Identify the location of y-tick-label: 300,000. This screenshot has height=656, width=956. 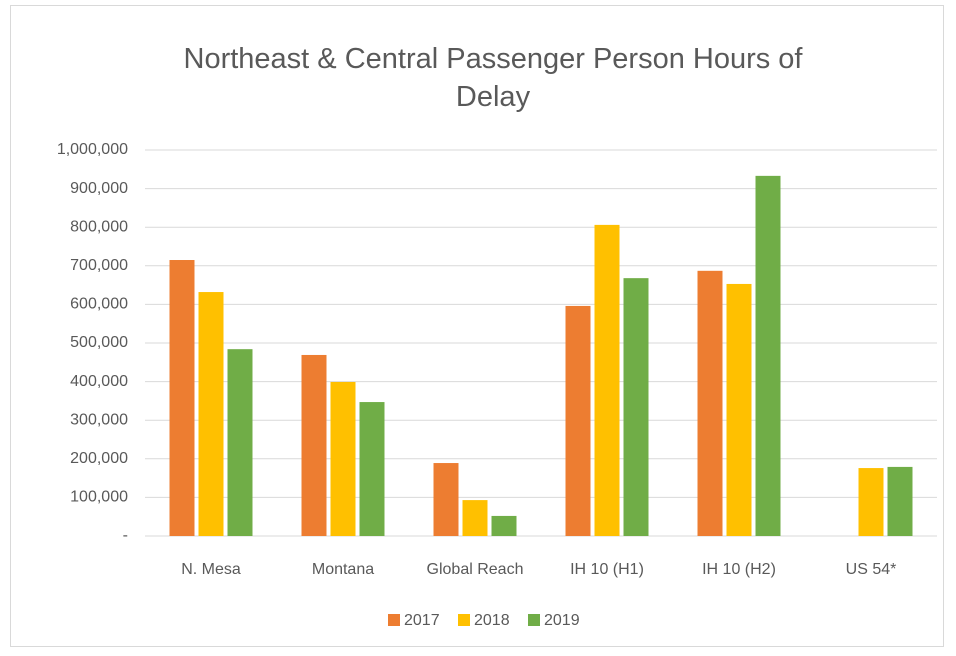
(99, 419).